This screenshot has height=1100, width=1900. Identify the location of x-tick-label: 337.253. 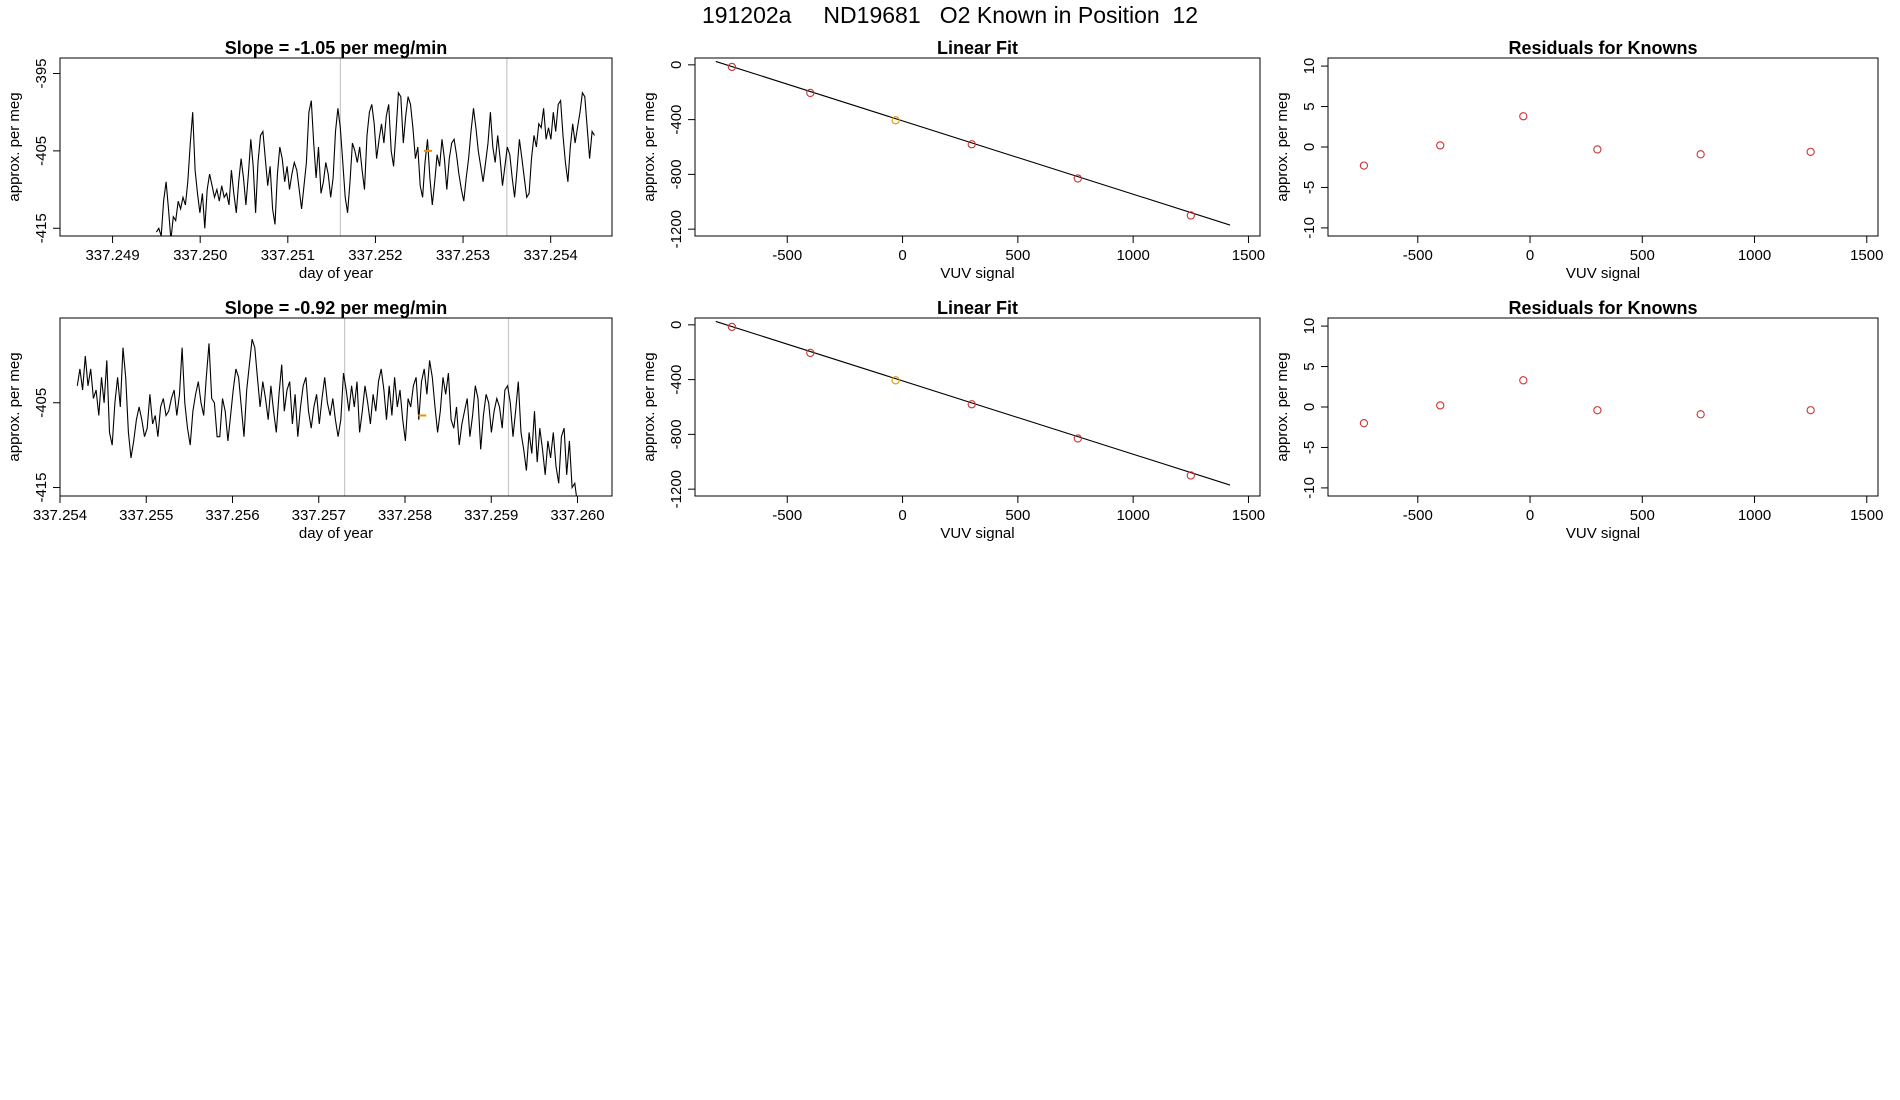
(463, 255).